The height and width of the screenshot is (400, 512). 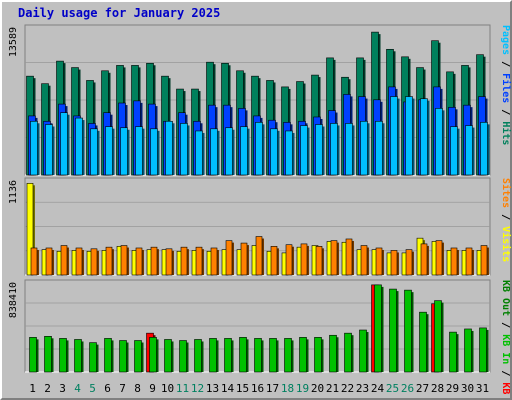 I want to click on x-tick-label: 28, so click(x=437, y=388).